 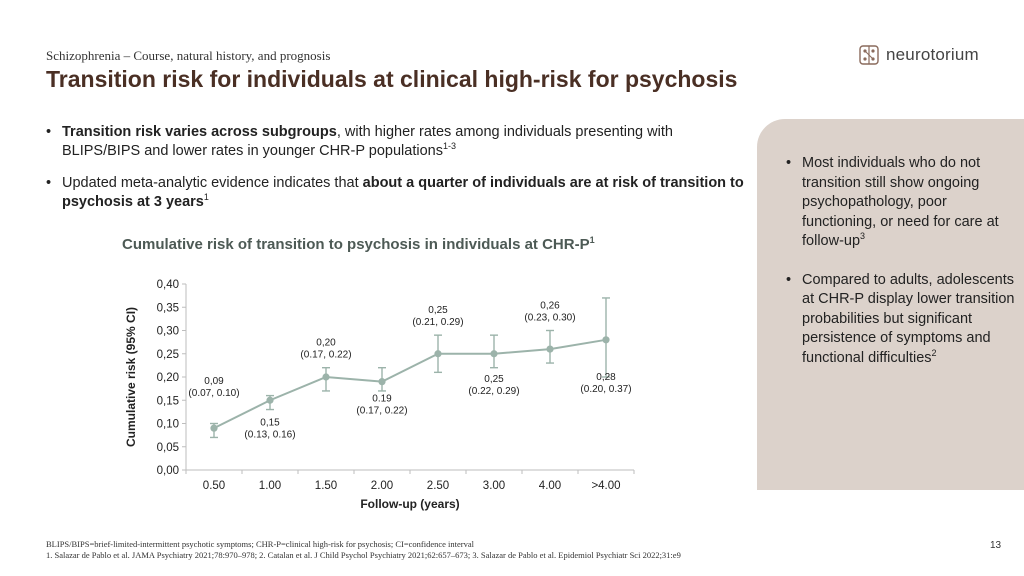 What do you see at coordinates (326, 486) in the screenshot?
I see `x-tick-label: 1.50` at bounding box center [326, 486].